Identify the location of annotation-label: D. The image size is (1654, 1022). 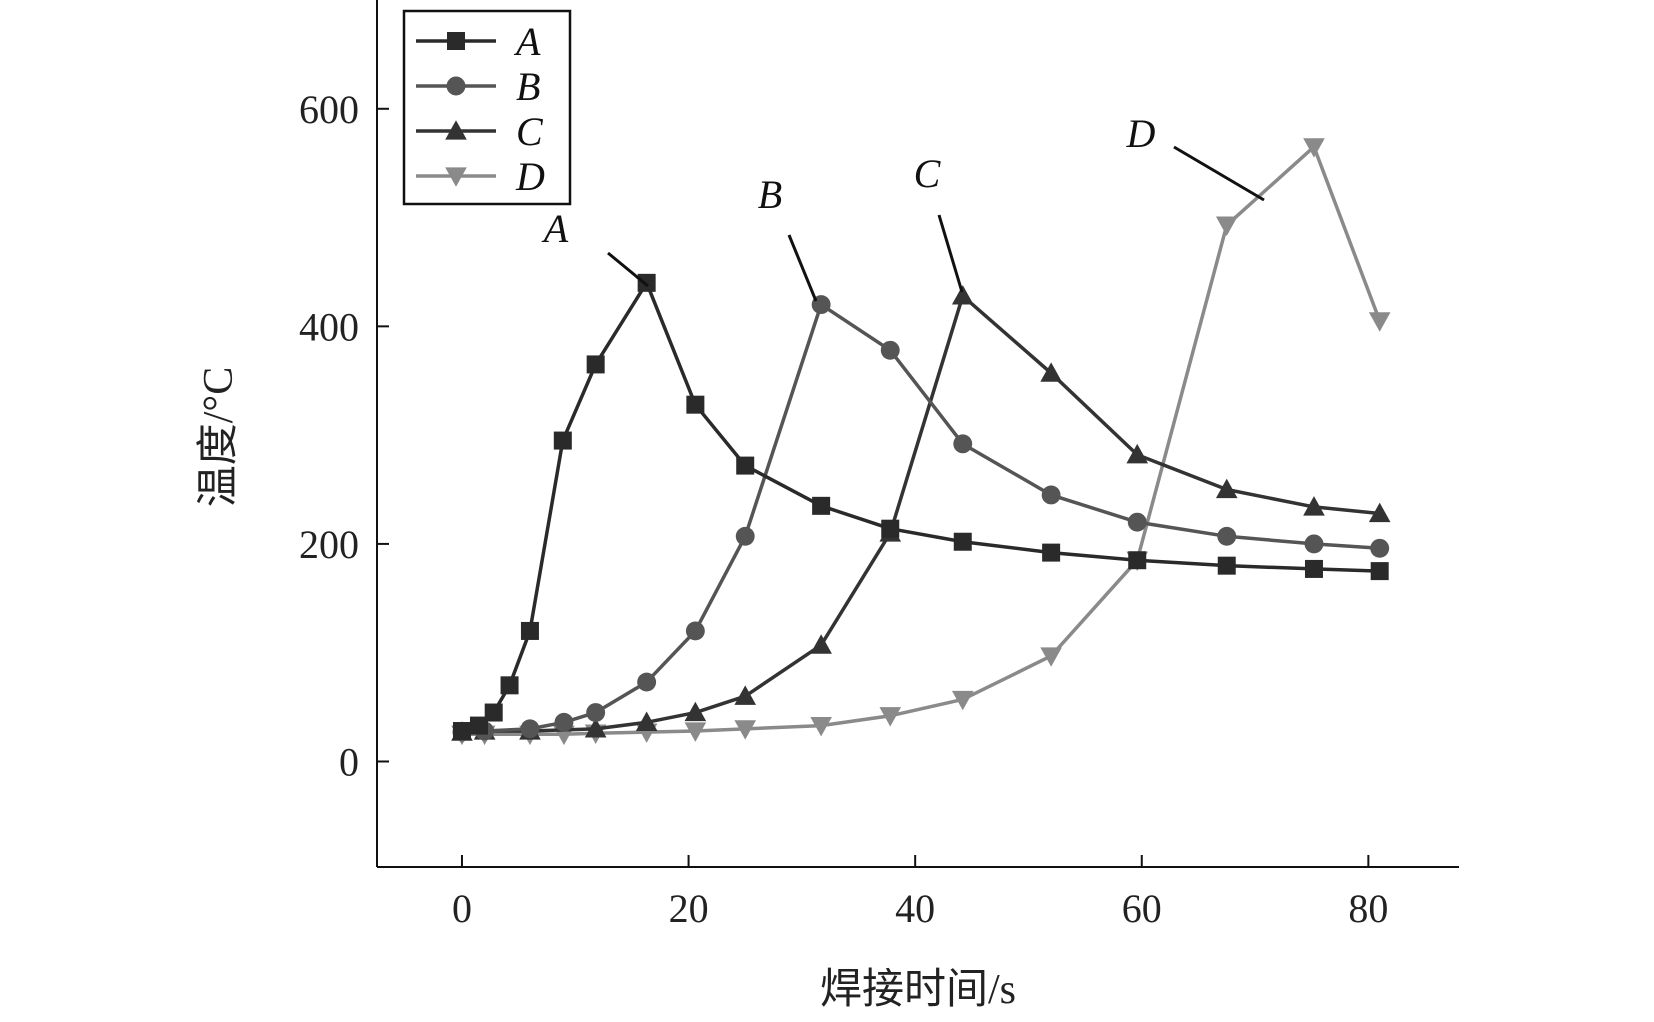
(1141, 133).